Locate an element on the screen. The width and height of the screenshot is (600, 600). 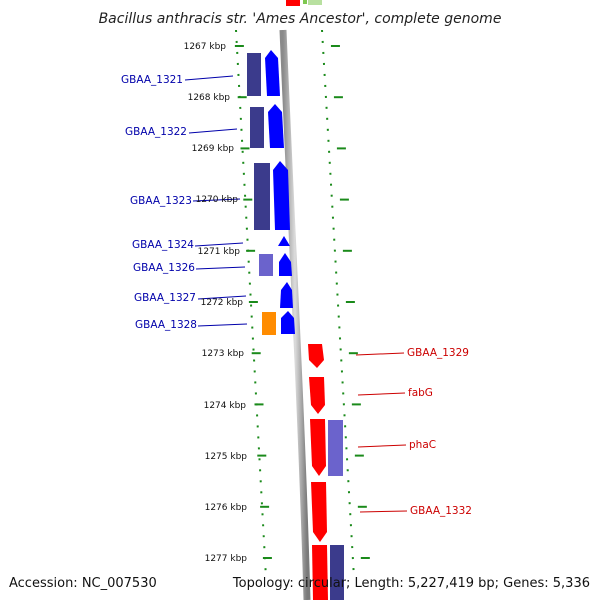
tick-label: 1273 kbp is located at coordinates (223, 354).